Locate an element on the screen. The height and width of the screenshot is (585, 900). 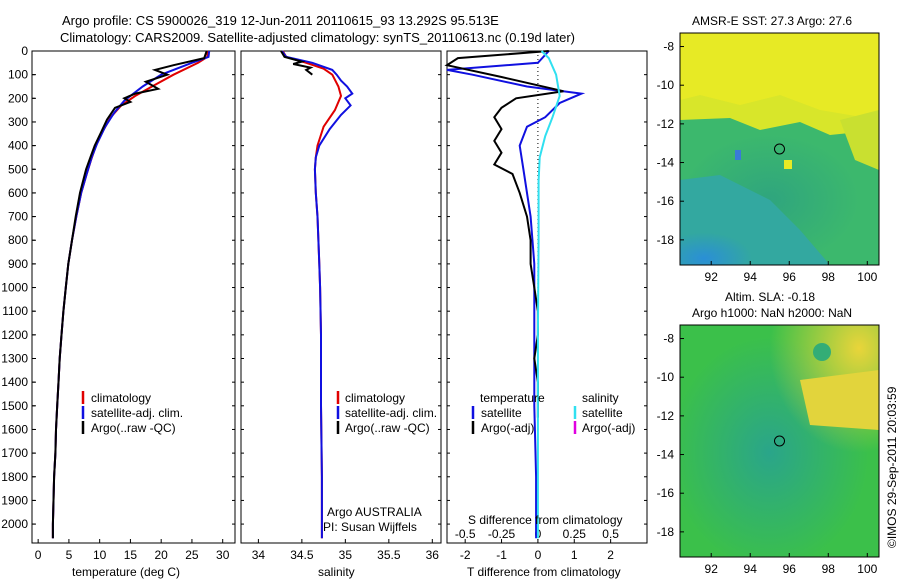
imos-credit: ©IMOS 29-Sep-2011 20:03:59 is located at coordinates (892, 467).